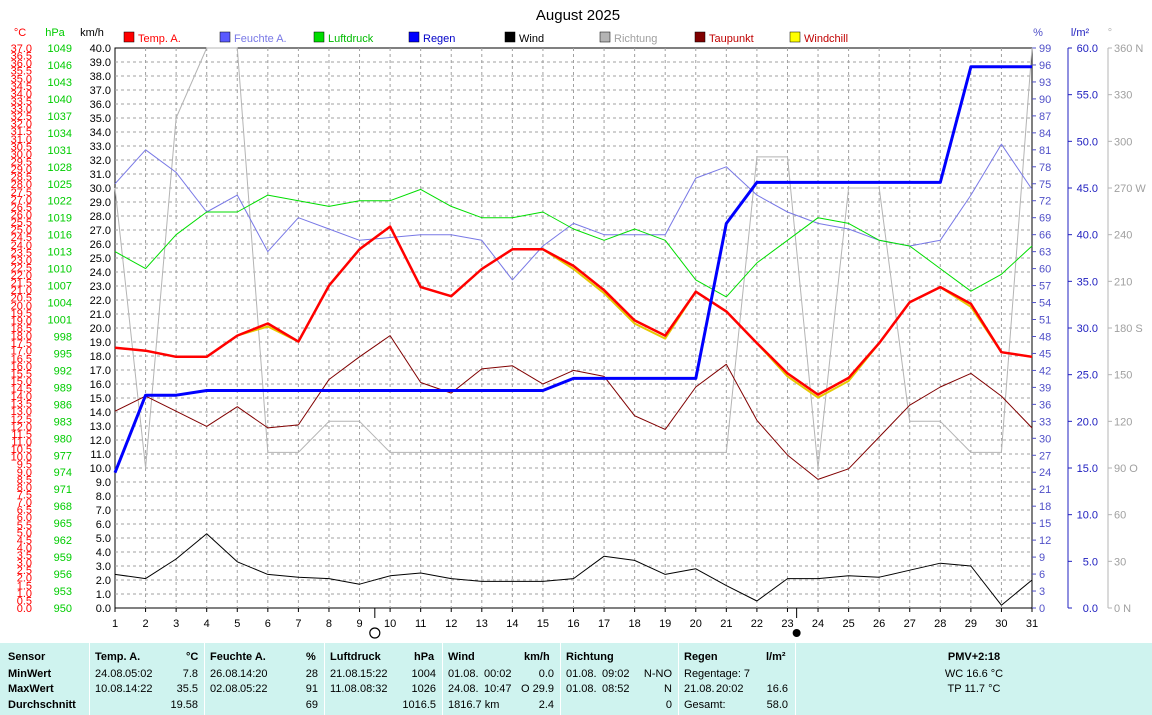 This screenshot has width=1152, height=715. I want to click on axis-unit-labels: °C hPa km/h% l/m² °, so click(563, 33).